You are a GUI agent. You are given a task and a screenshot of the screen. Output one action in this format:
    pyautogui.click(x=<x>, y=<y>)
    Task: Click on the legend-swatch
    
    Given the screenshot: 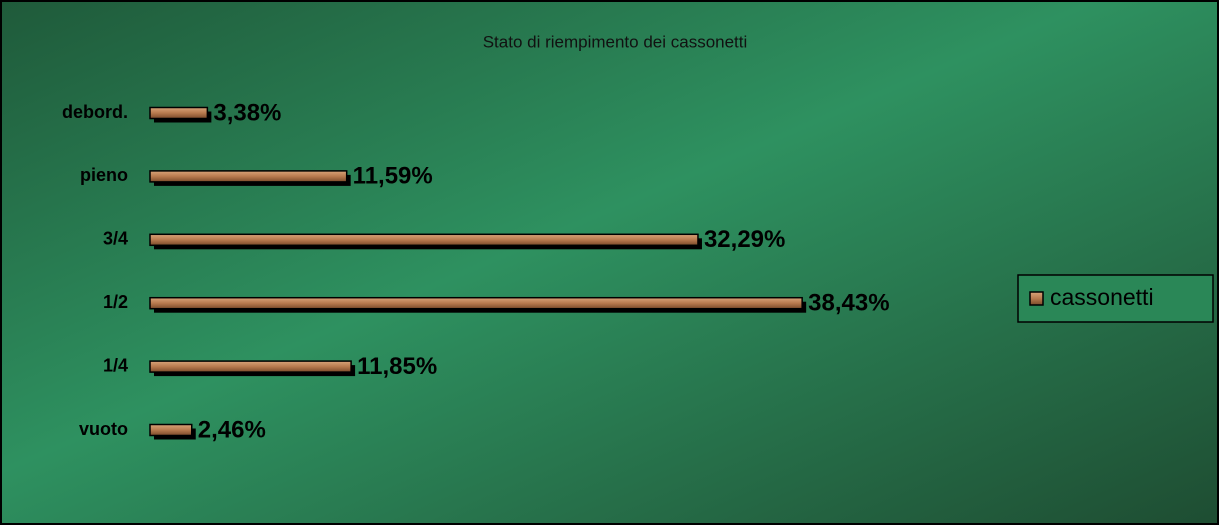 What is the action you would take?
    pyautogui.click(x=1036, y=298)
    